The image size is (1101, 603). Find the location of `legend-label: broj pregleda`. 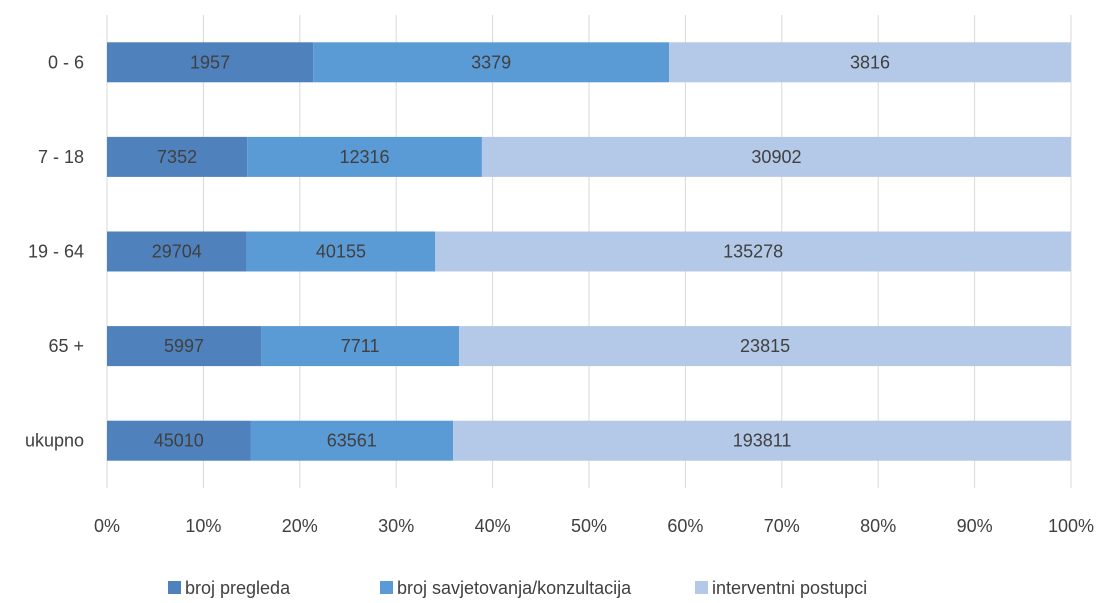

legend-label: broj pregleda is located at coordinates (238, 588).